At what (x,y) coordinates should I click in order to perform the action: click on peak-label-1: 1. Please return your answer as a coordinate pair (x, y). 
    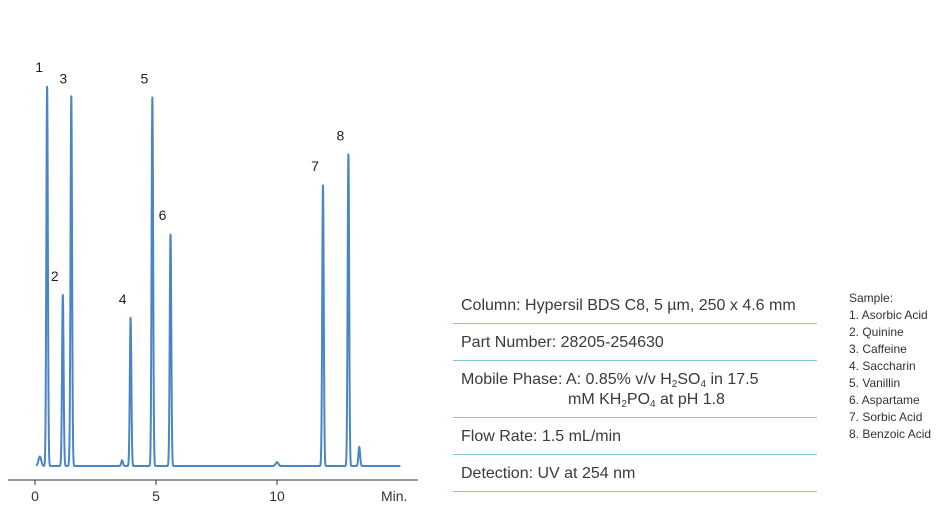
    Looking at the image, I should click on (39, 67).